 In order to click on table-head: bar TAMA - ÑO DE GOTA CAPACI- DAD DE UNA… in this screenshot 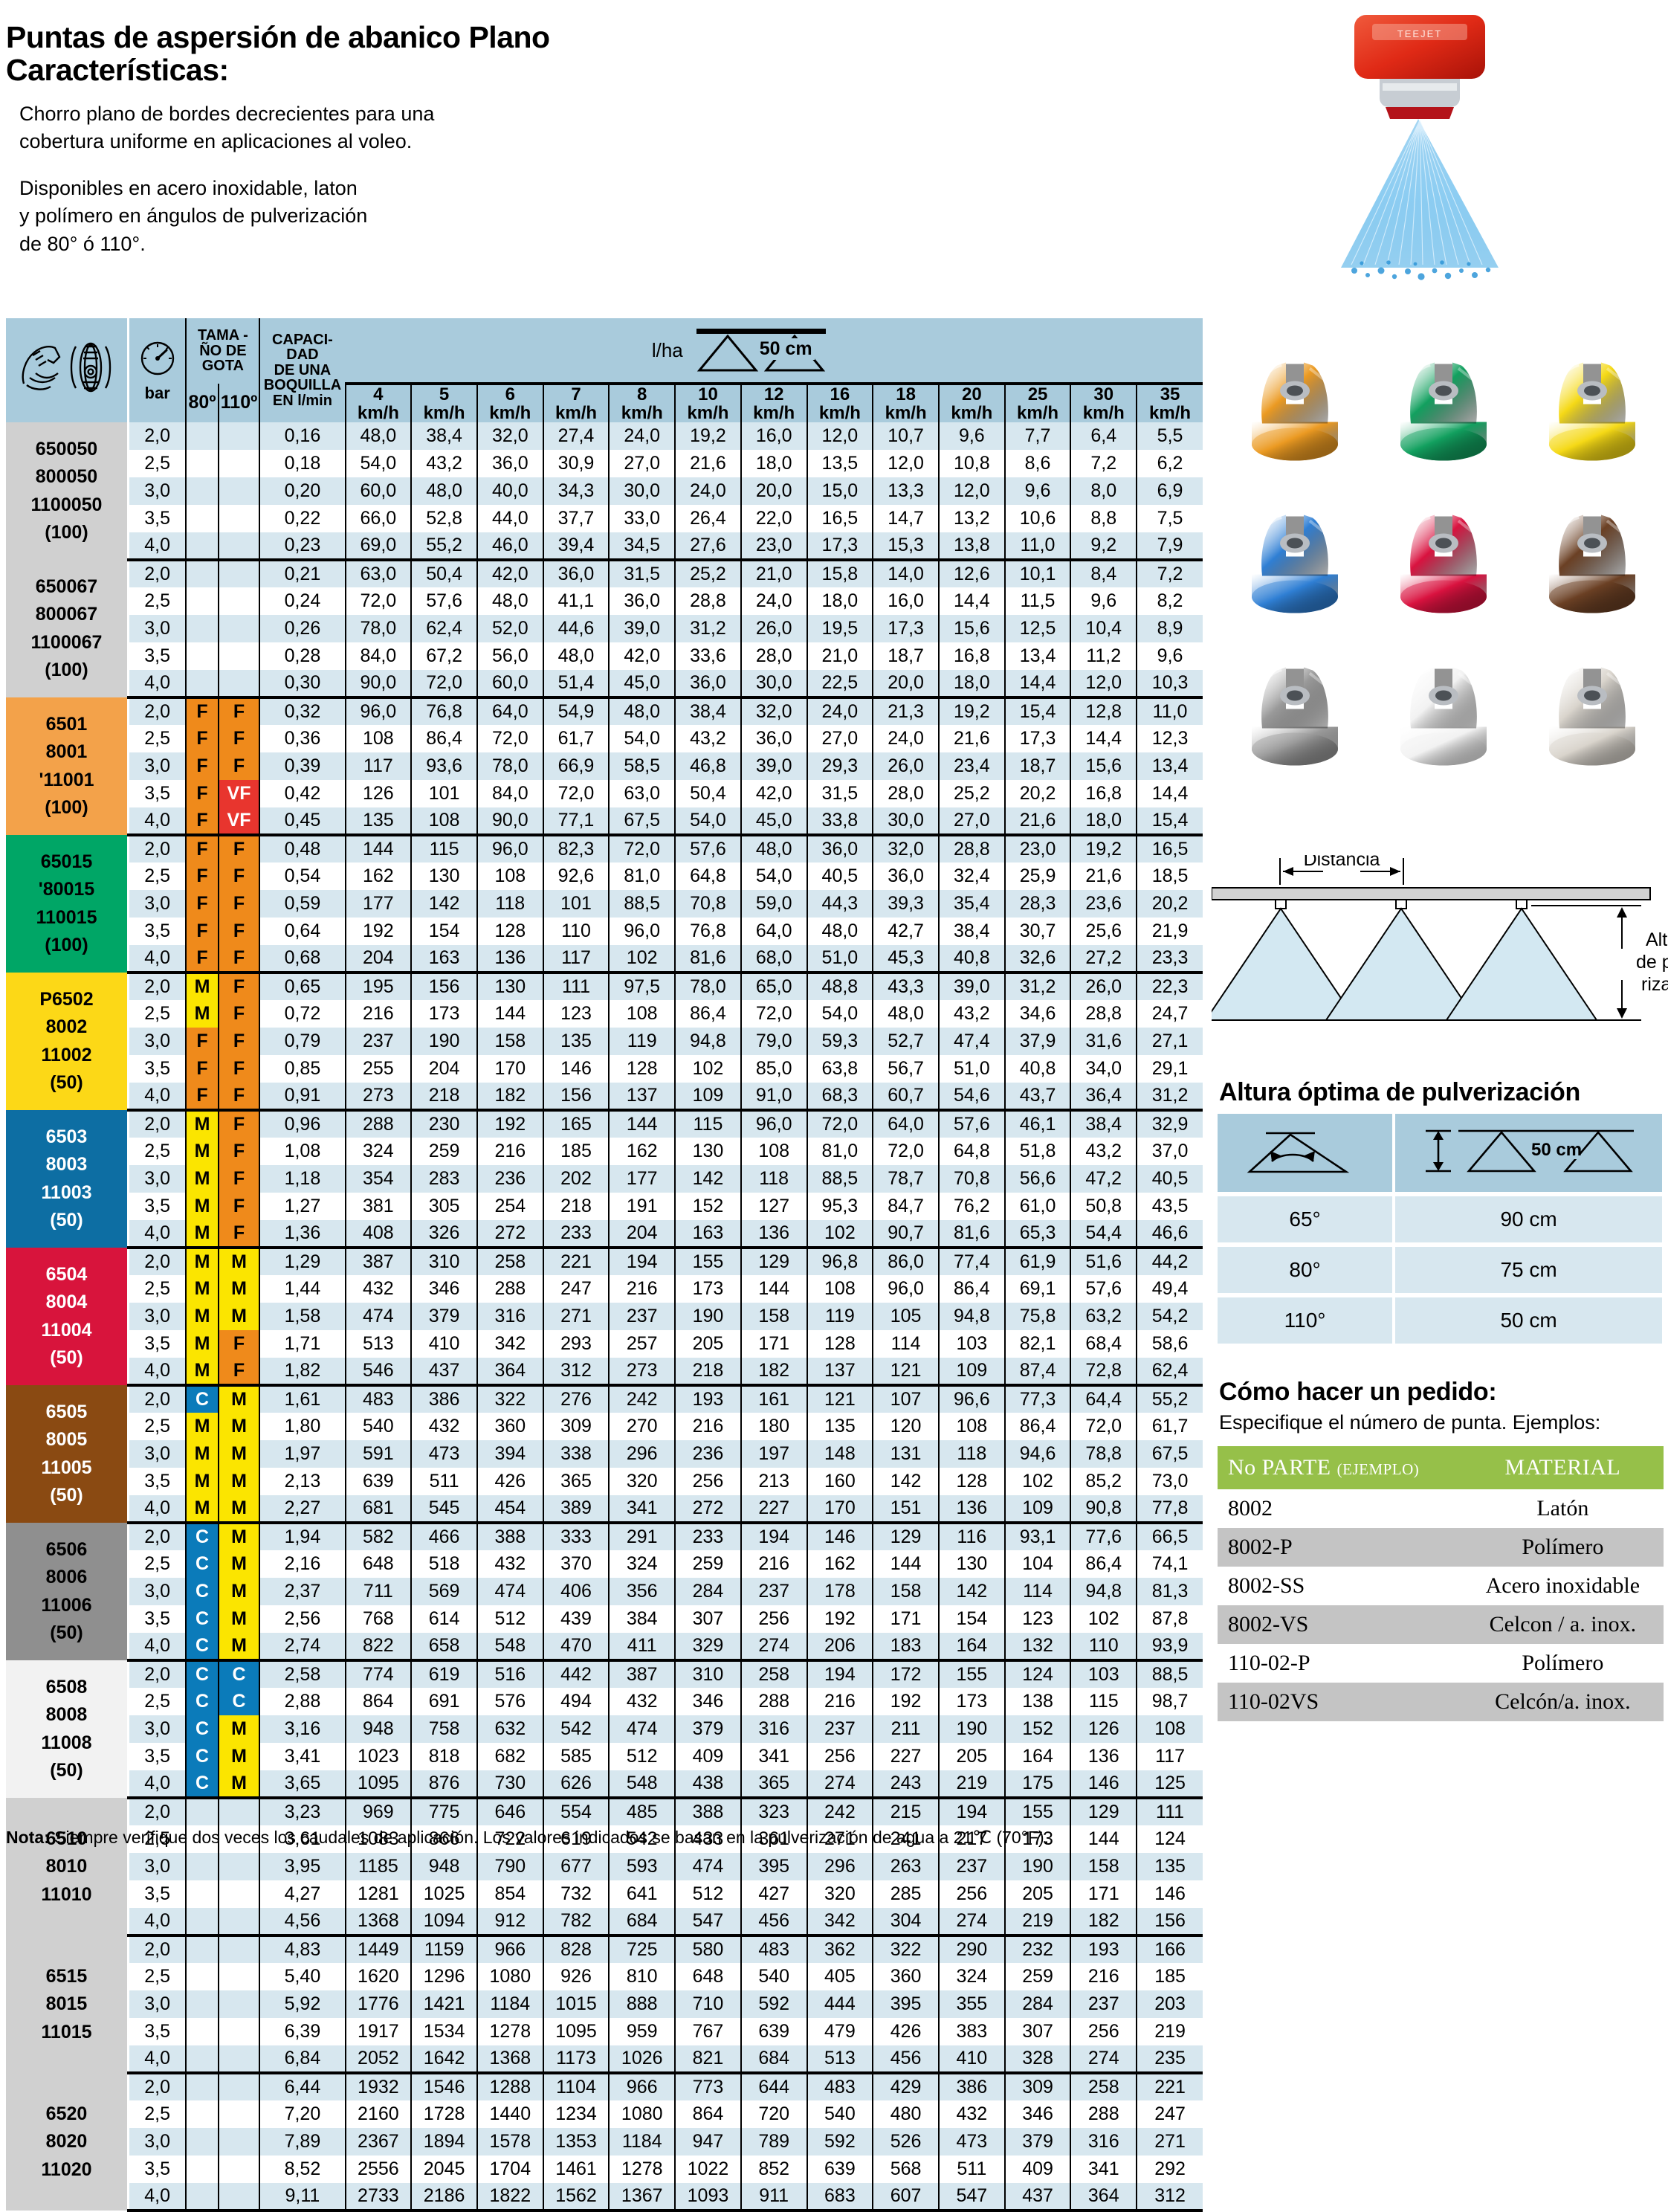, I will do `click(604, 370)`.